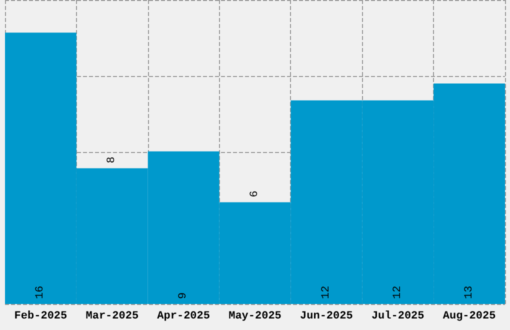  I want to click on data-label: 8, so click(112, 160).